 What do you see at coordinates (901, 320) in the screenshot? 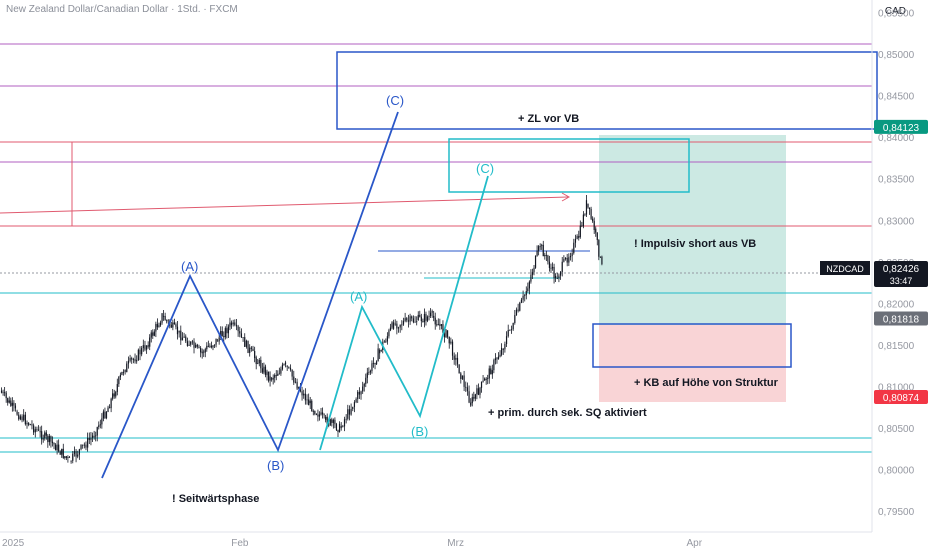
I see `price-tag: 0,81818` at bounding box center [901, 320].